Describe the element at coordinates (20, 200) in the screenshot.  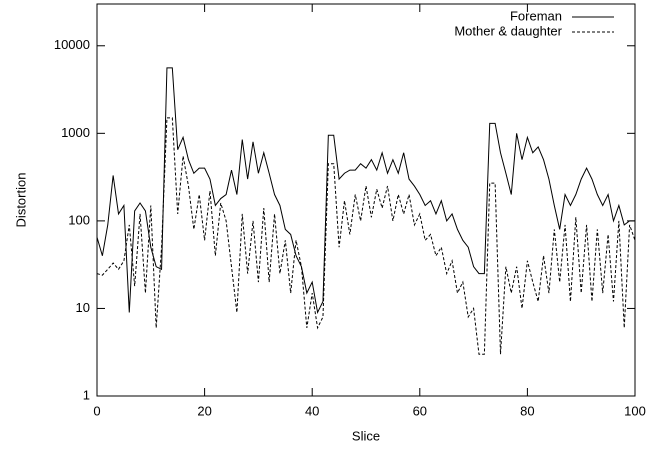
I see `y-axis-label: Distortion` at that location.